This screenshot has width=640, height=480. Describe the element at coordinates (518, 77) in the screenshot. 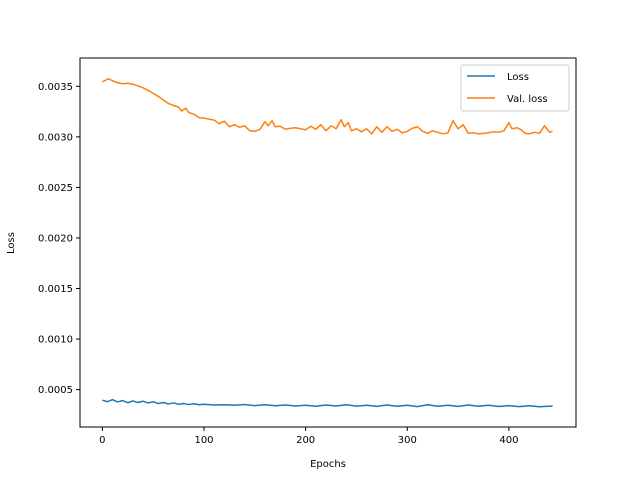

I see `legend-label-loss: Loss` at that location.